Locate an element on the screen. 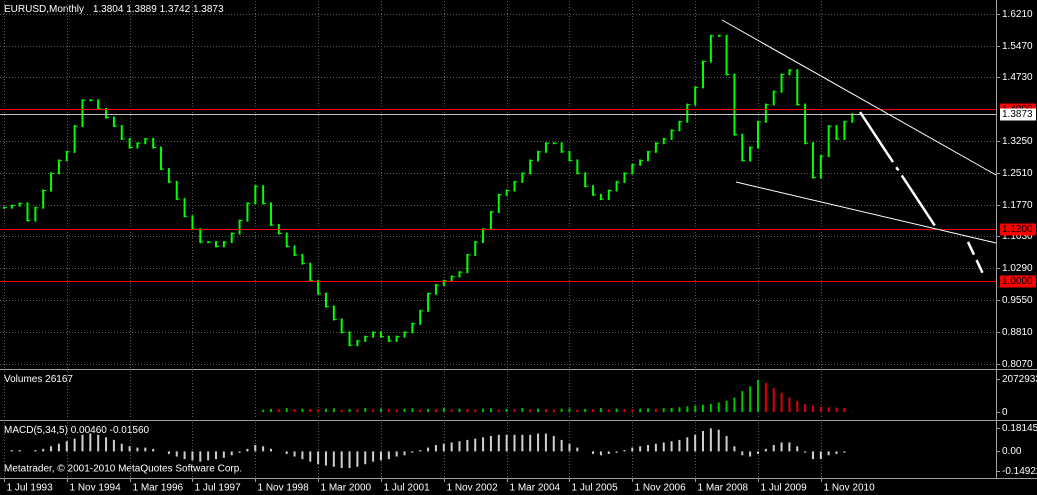  x-tick-label: 1 Jul 1993 is located at coordinates (30, 488).